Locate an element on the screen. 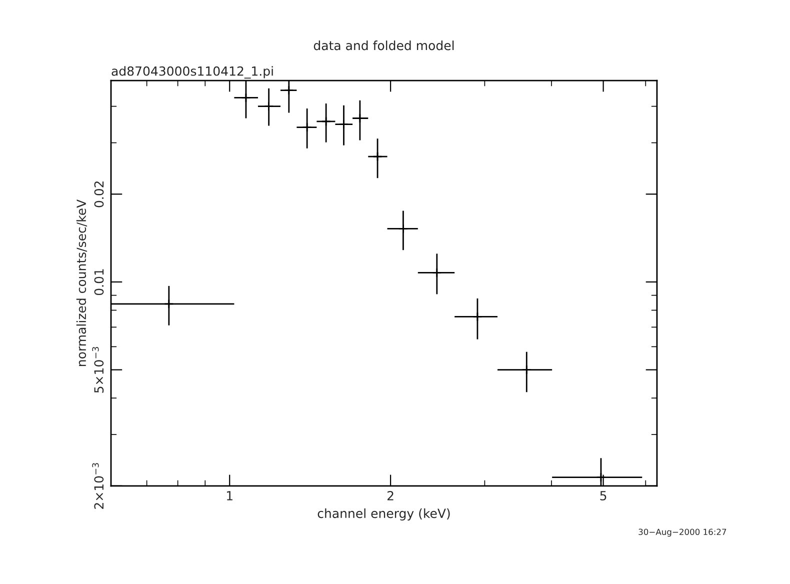 This screenshot has height=584, width=790. chart-title: data and folded model is located at coordinates (384, 45).